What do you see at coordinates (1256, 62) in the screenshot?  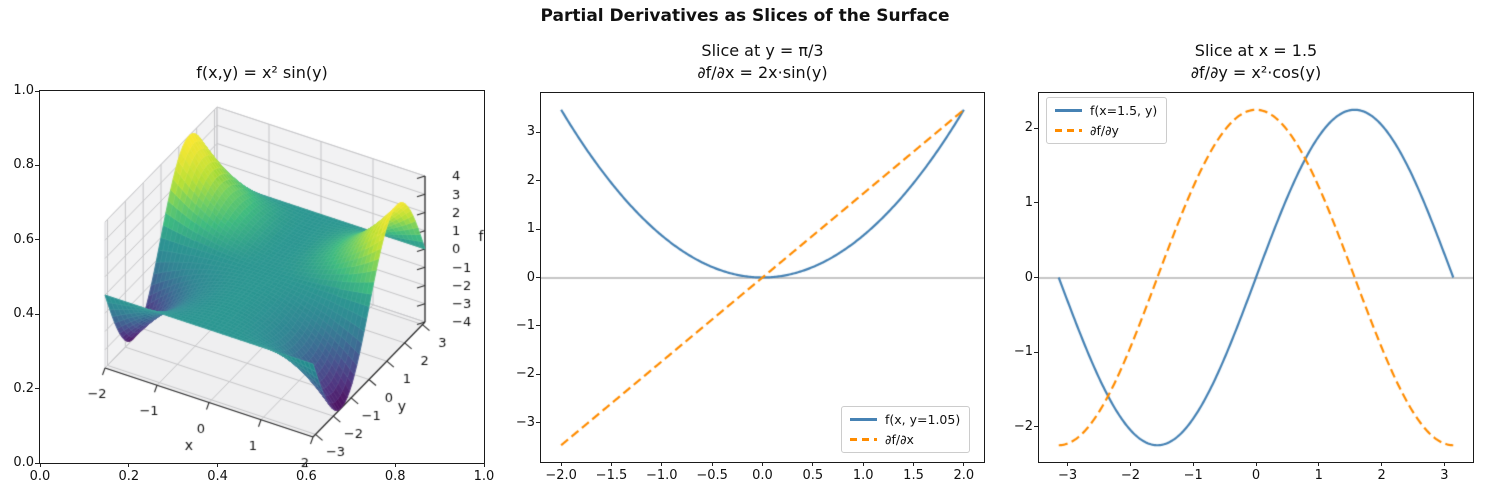 I see `slice-at-x-plot-title: Slice at x = 1.5 ∂f/∂y = x²·cos(y)` at bounding box center [1256, 62].